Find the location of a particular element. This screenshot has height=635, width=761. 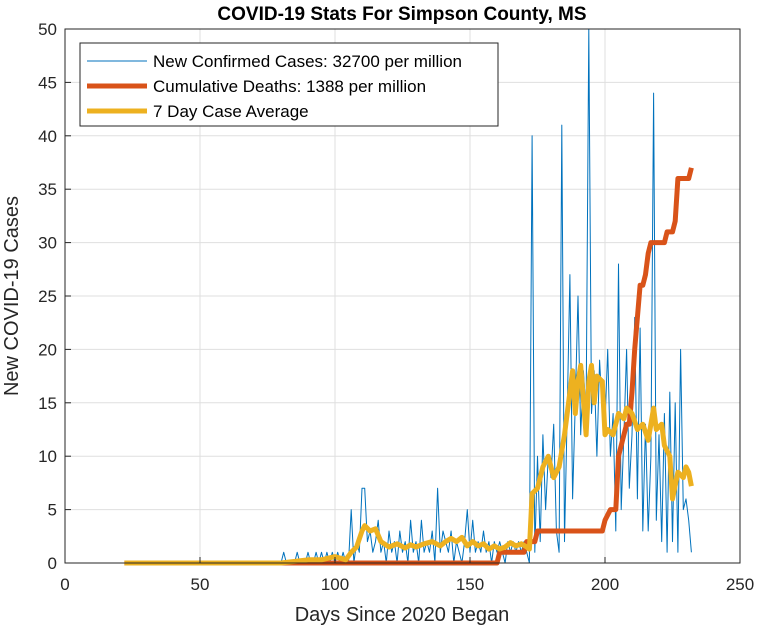

y-tick-label: 35 is located at coordinates (47, 189).